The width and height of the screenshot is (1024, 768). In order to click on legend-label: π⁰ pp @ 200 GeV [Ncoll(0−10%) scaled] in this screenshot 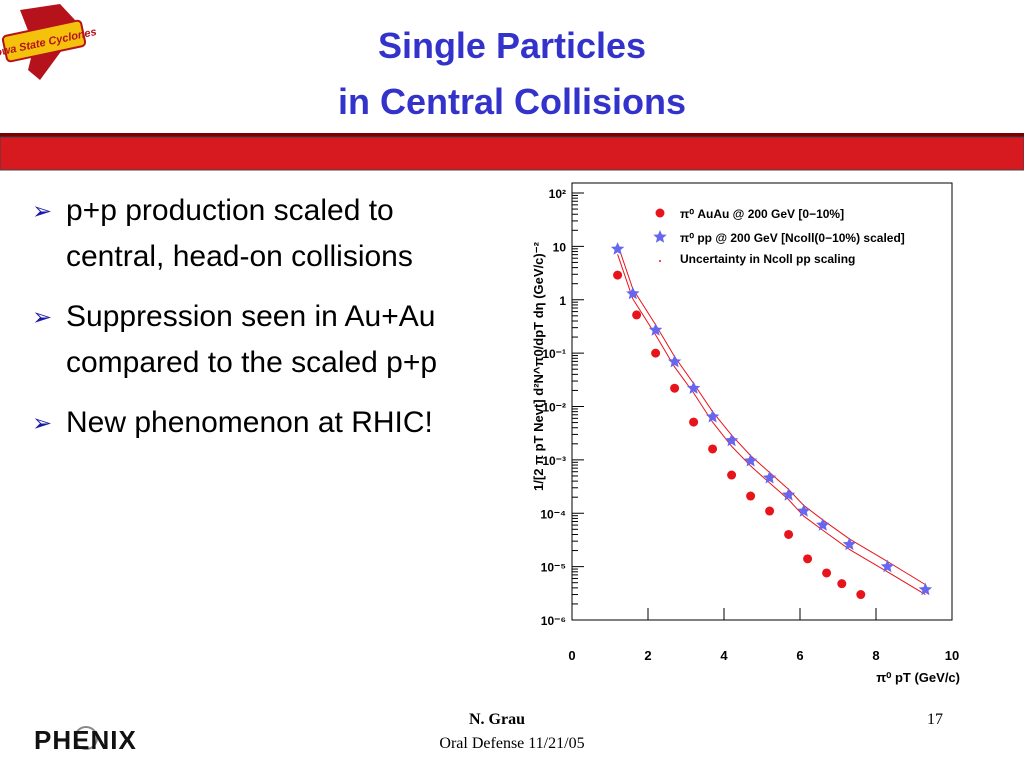, I will do `click(792, 238)`.